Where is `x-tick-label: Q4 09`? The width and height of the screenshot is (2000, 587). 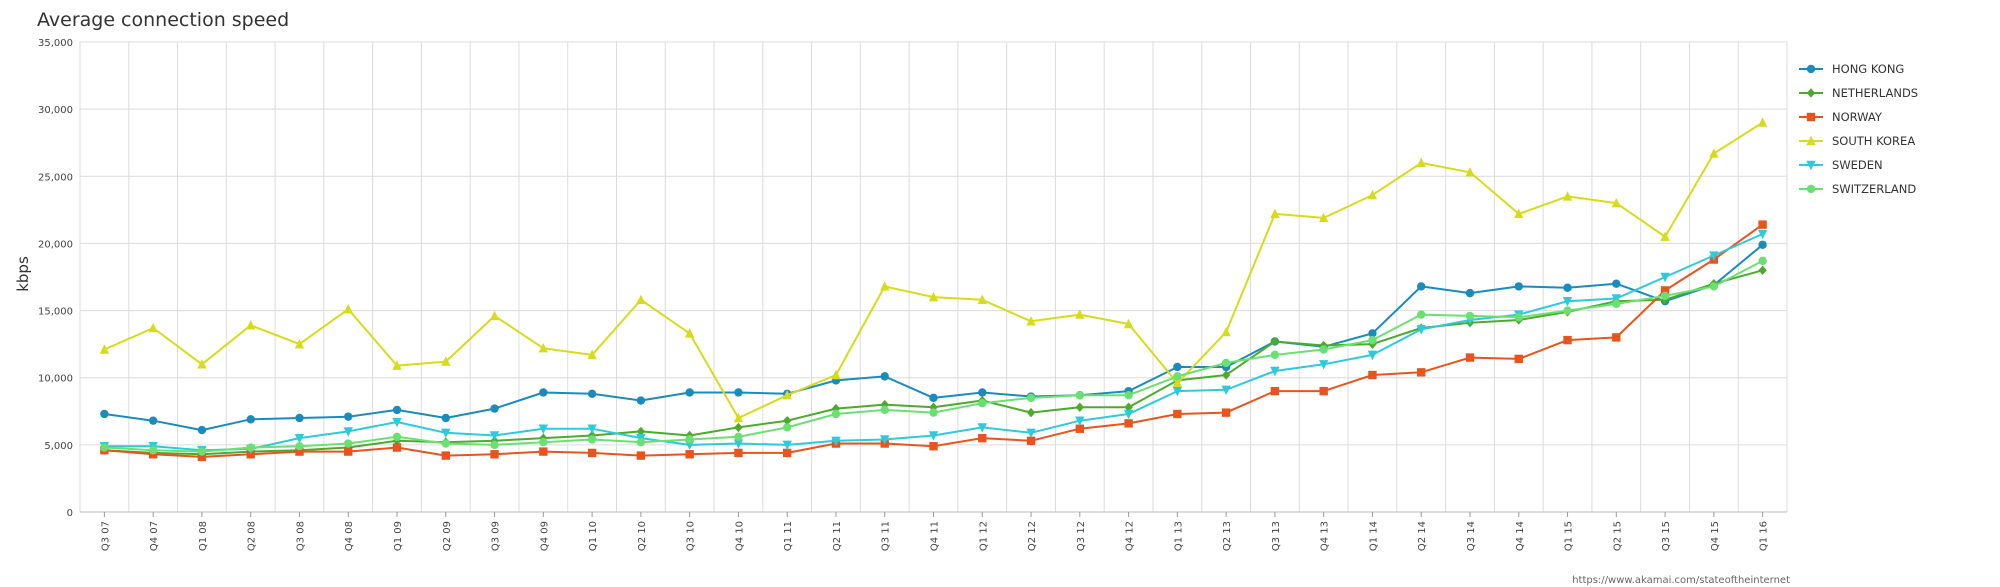 x-tick-label: Q4 09 is located at coordinates (544, 536).